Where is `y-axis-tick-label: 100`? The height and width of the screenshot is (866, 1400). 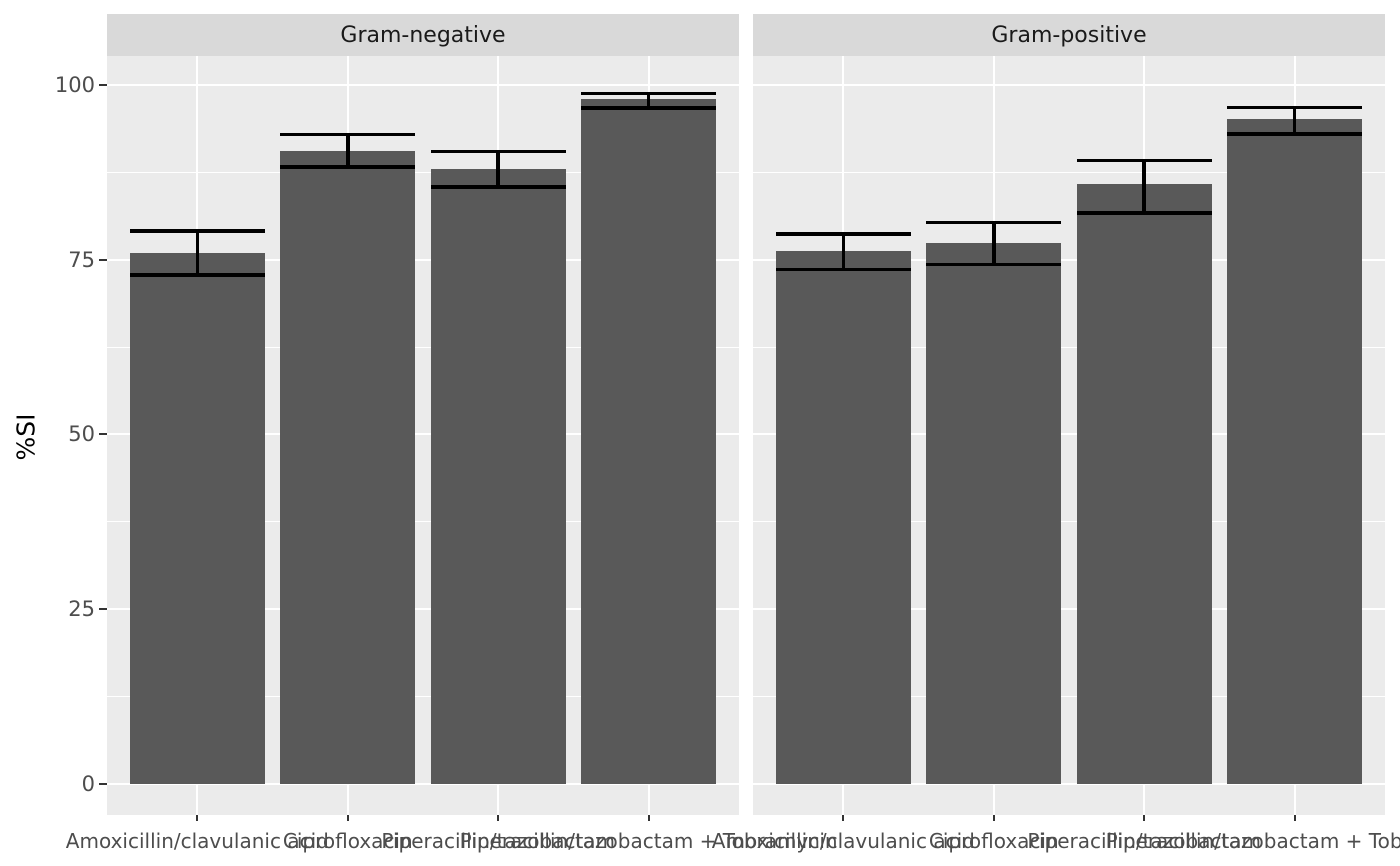
y-axis-tick-label: 100 is located at coordinates (74, 85).